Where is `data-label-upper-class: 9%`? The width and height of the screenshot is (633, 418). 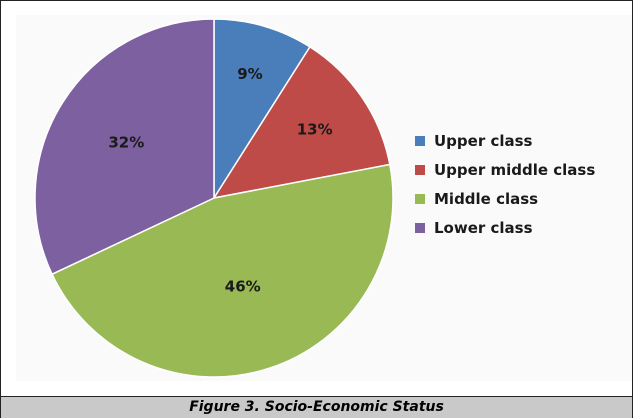
data-label-upper-class: 9% is located at coordinates (249, 74).